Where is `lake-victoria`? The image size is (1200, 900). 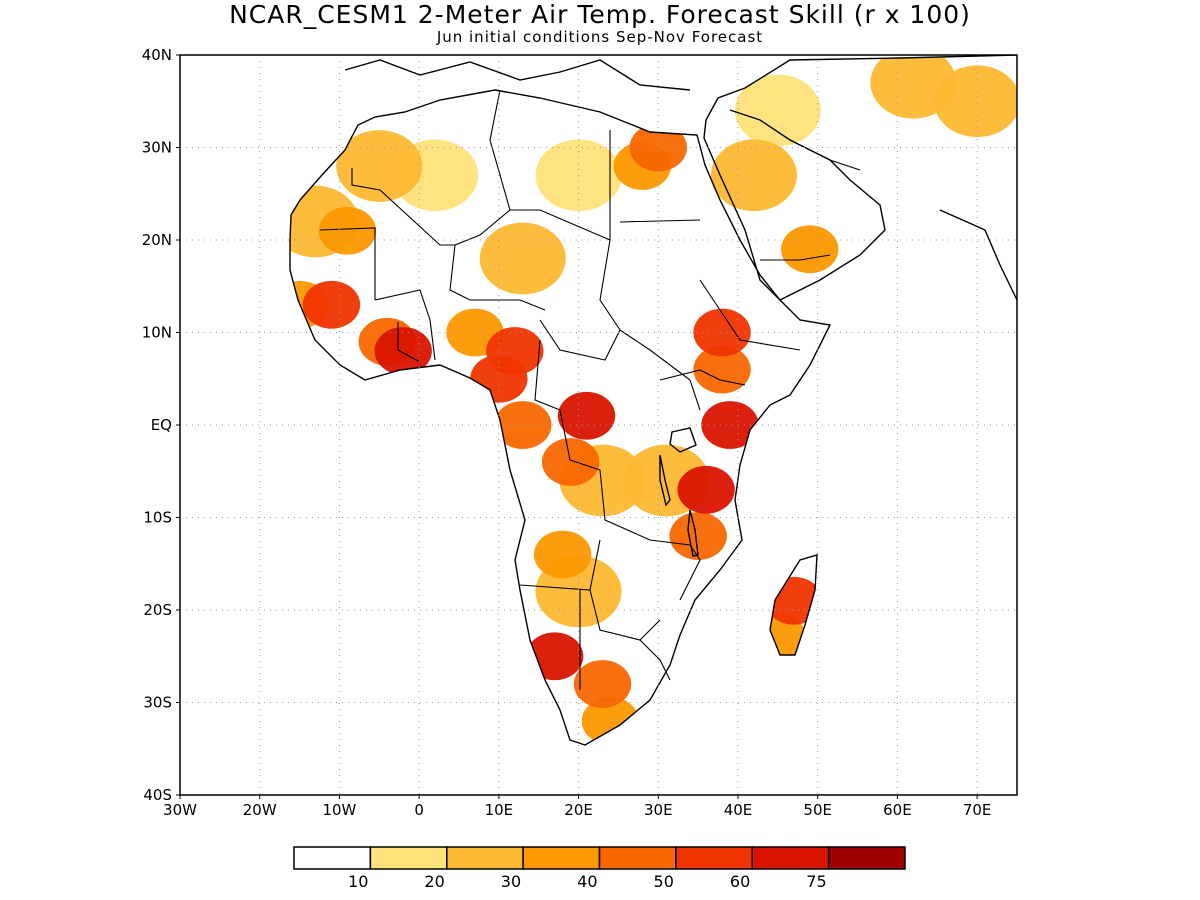 lake-victoria is located at coordinates (683, 440).